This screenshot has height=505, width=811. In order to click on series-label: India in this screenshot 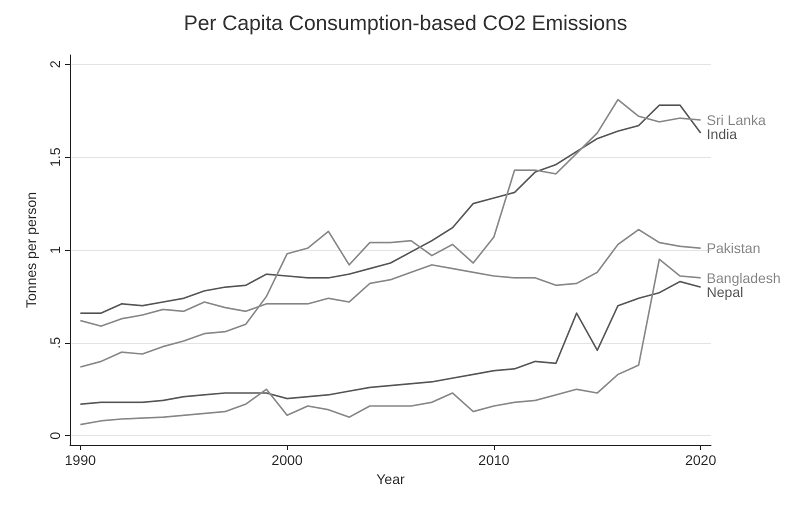, I will do `click(722, 134)`.